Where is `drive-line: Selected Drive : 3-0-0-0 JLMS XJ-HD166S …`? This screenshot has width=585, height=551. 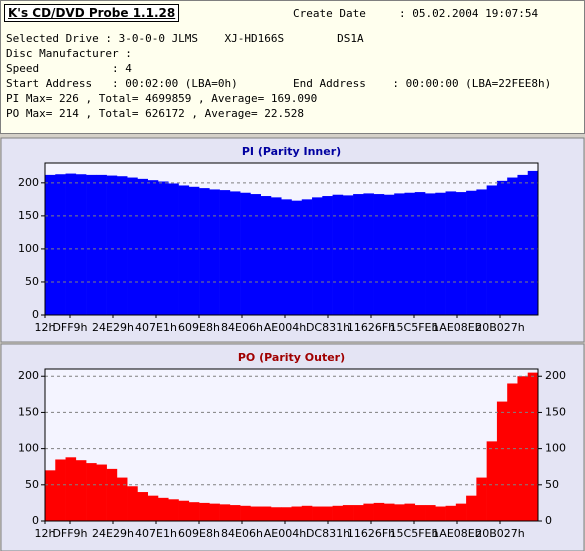
drive-line: Selected Drive : 3-0-0-0 JLMS XJ-HD166S … is located at coordinates (185, 38).